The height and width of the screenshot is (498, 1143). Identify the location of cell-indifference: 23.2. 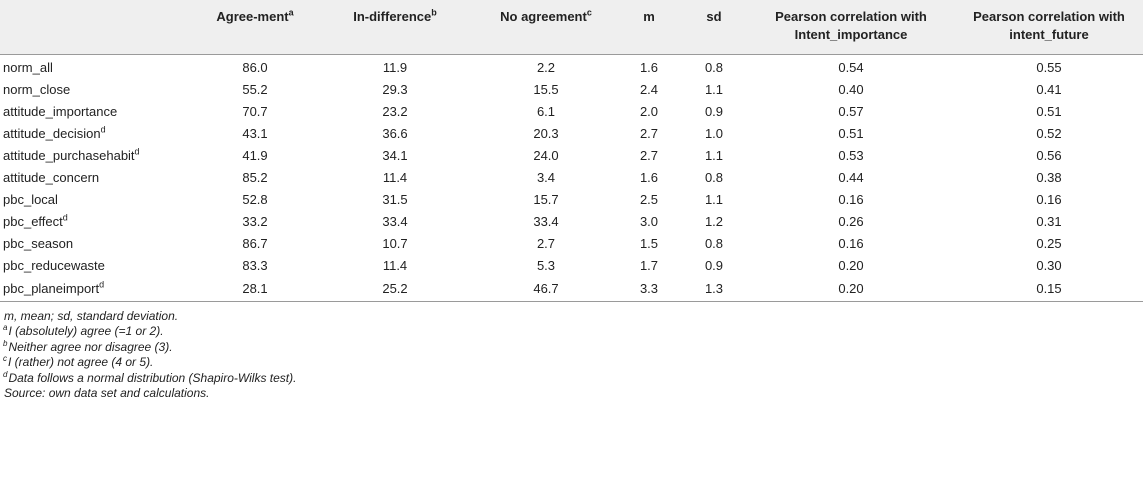
(395, 111).